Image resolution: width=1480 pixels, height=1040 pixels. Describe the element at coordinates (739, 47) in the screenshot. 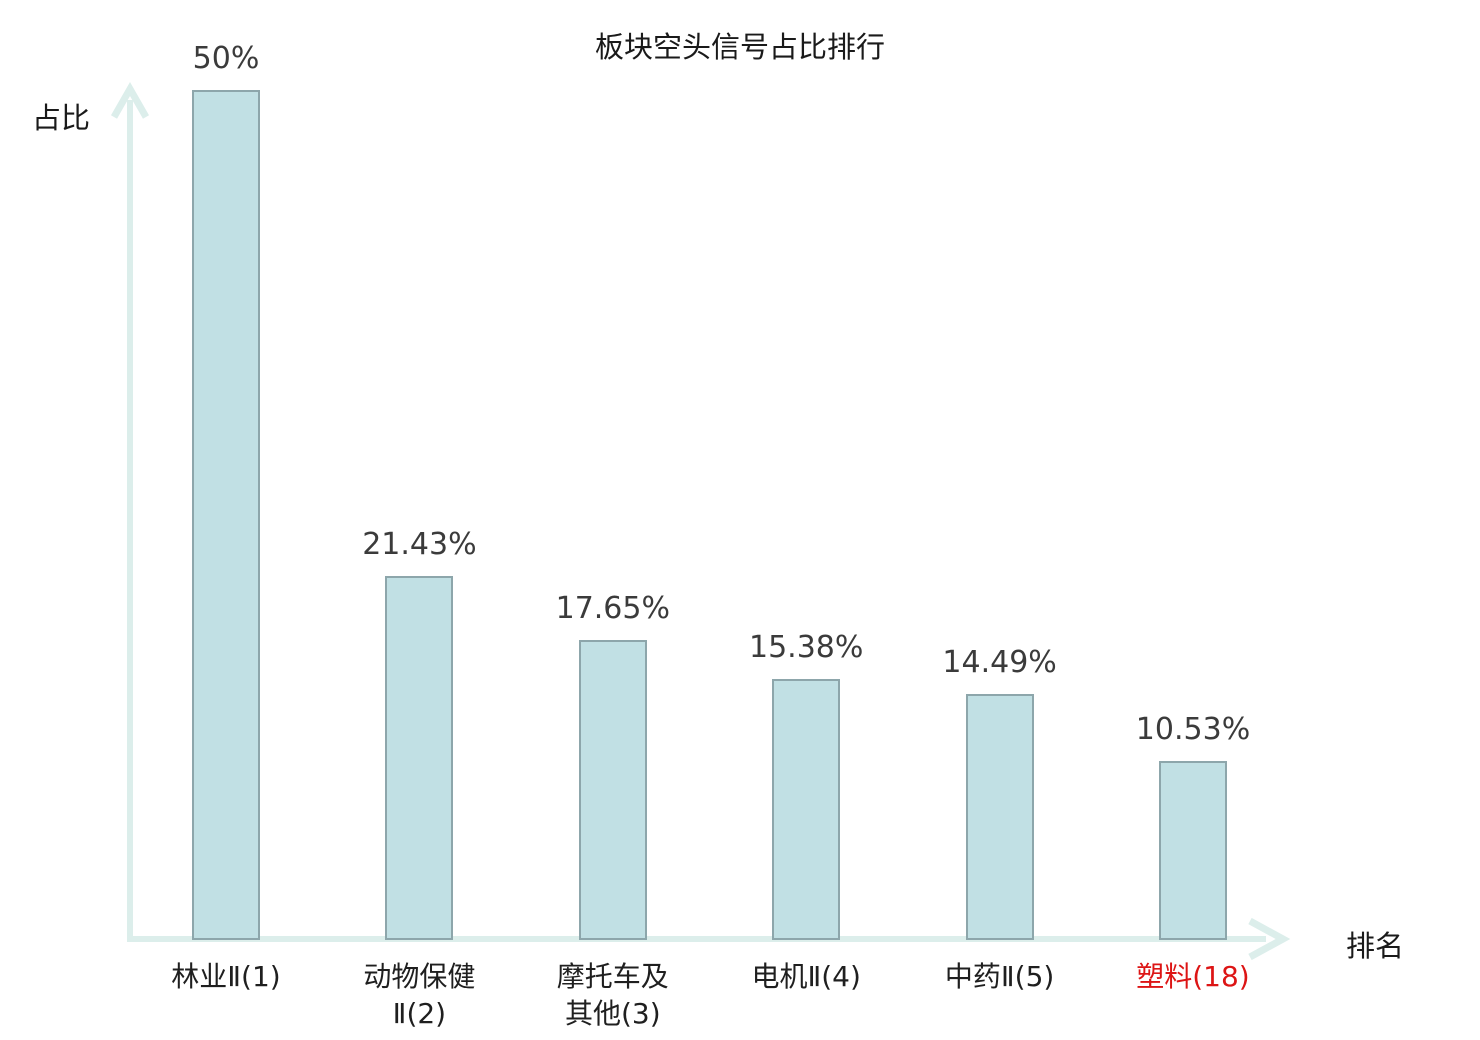

I see `chart-title: 板块空头信号占比排行` at that location.